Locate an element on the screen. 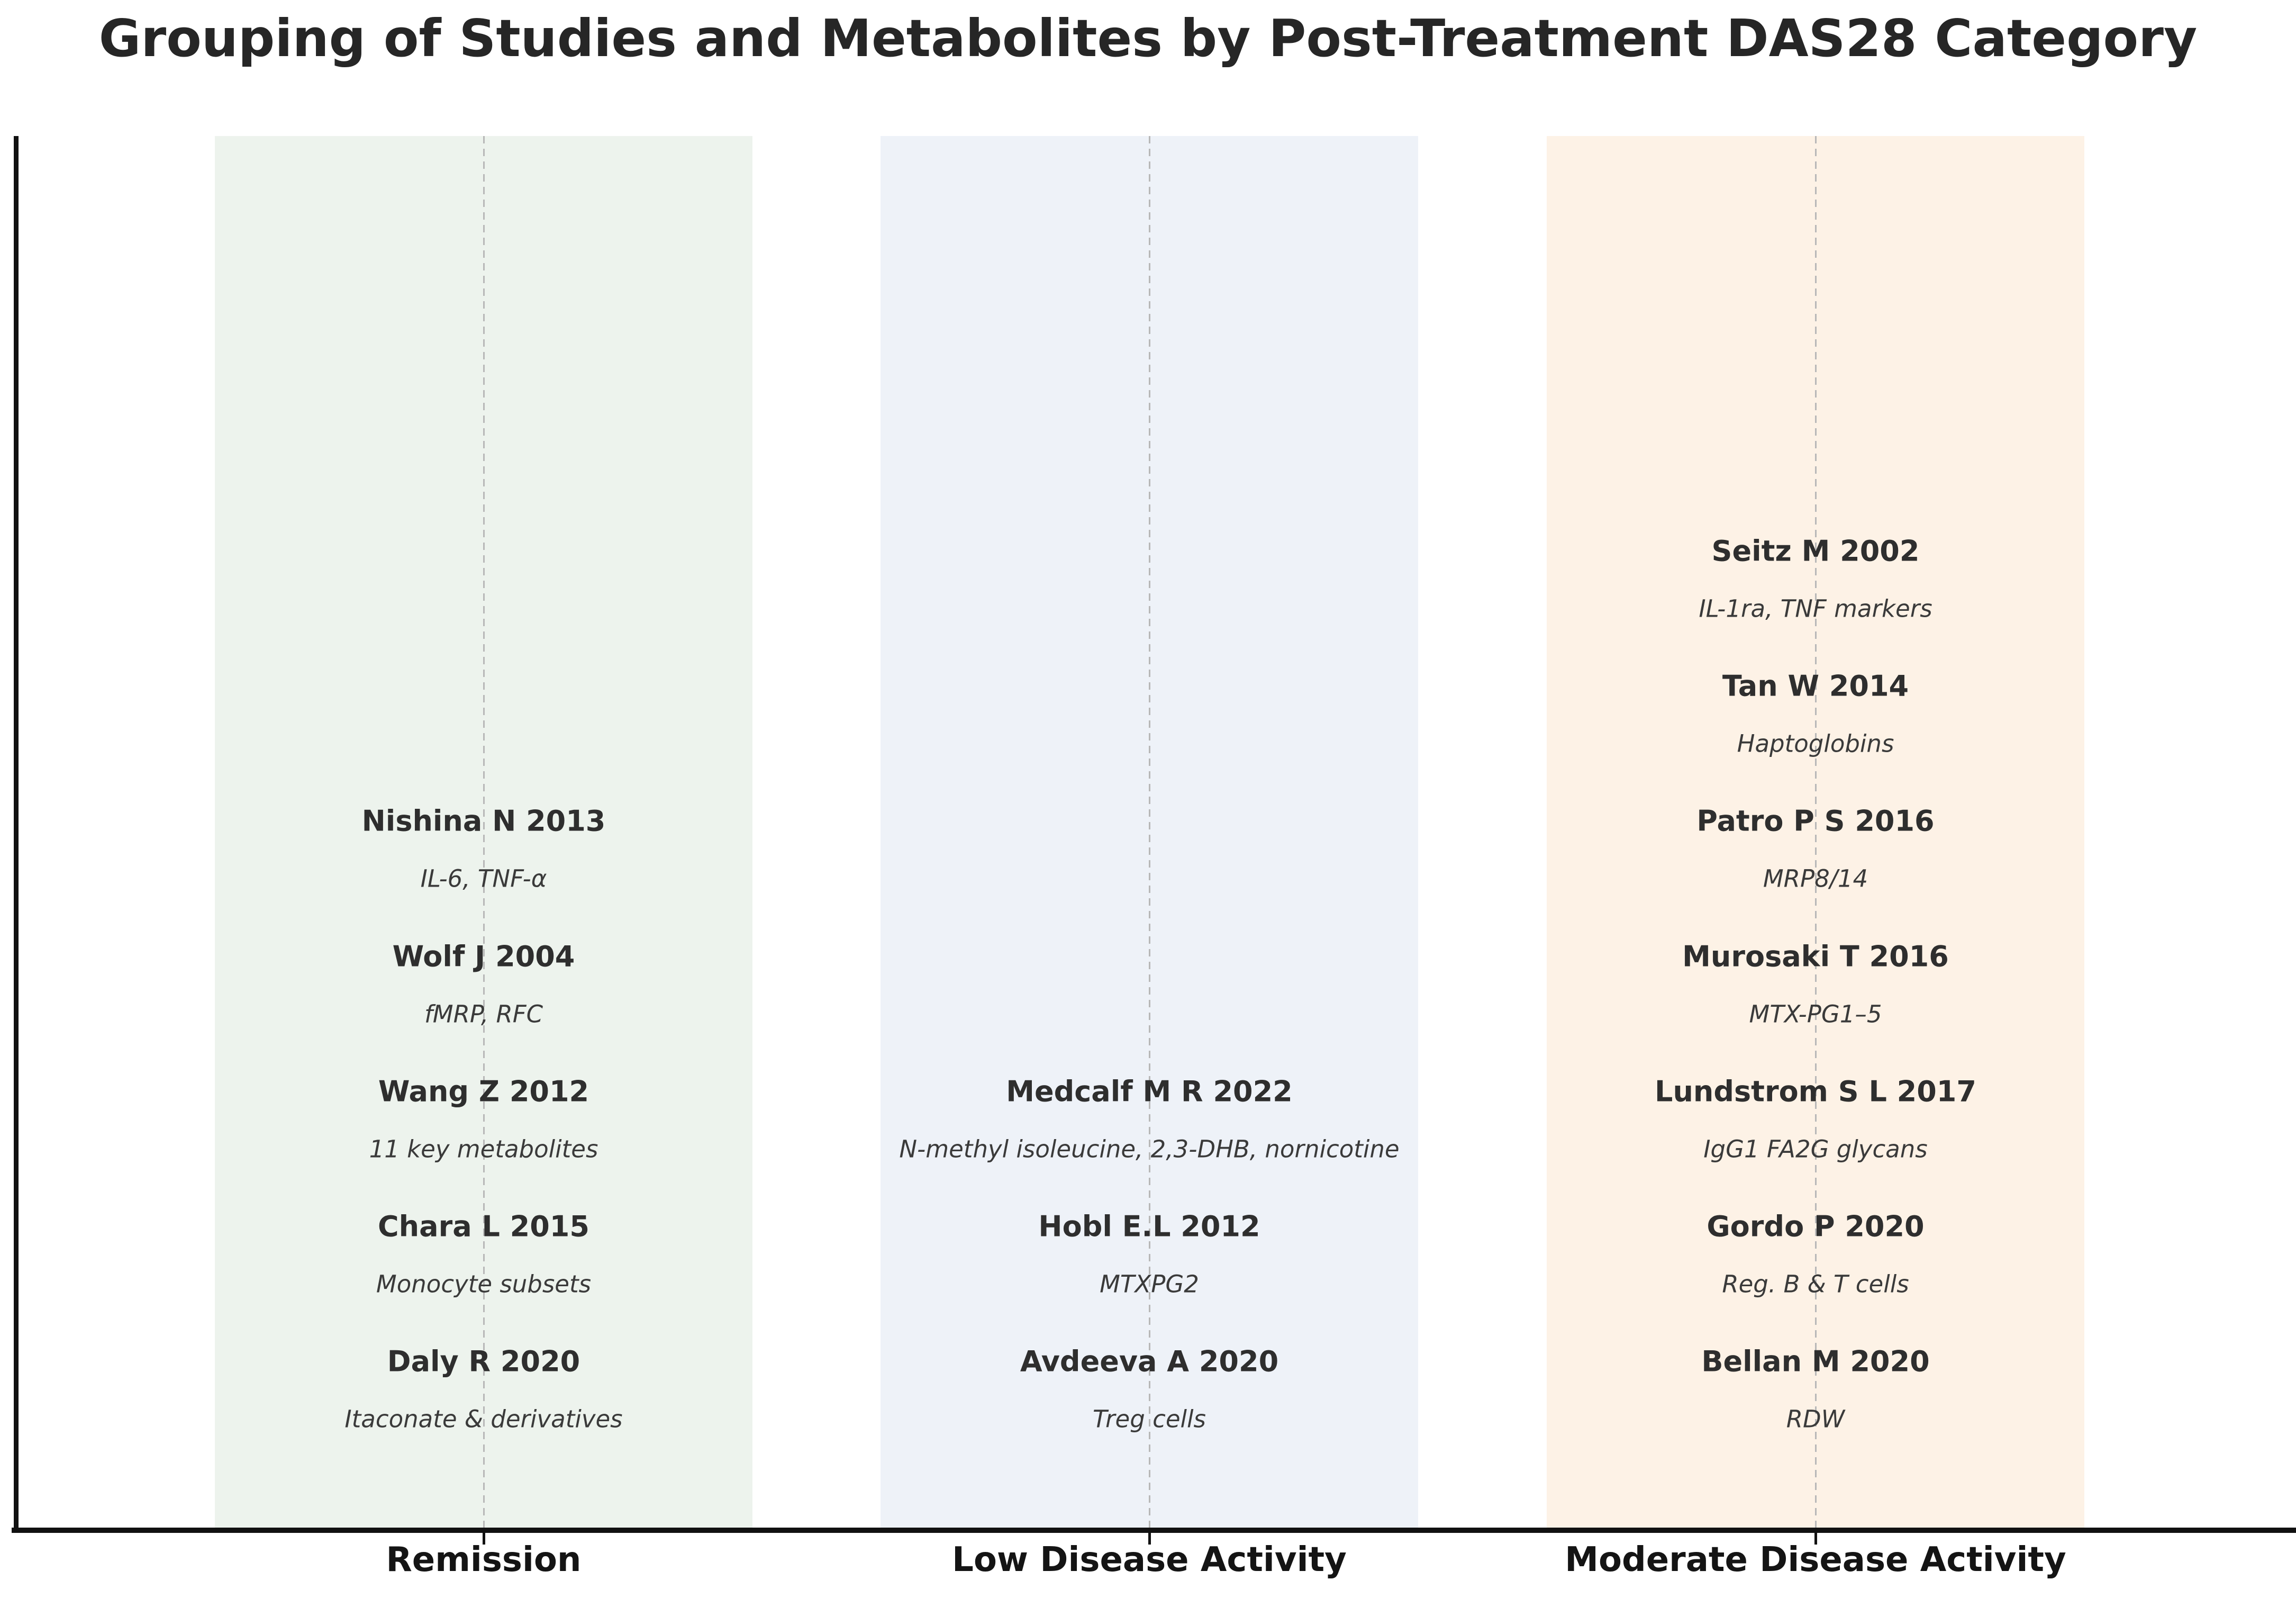 The height and width of the screenshot is (1598, 2296). study-metabolites: Monocyte subsets is located at coordinates (484, 1284).